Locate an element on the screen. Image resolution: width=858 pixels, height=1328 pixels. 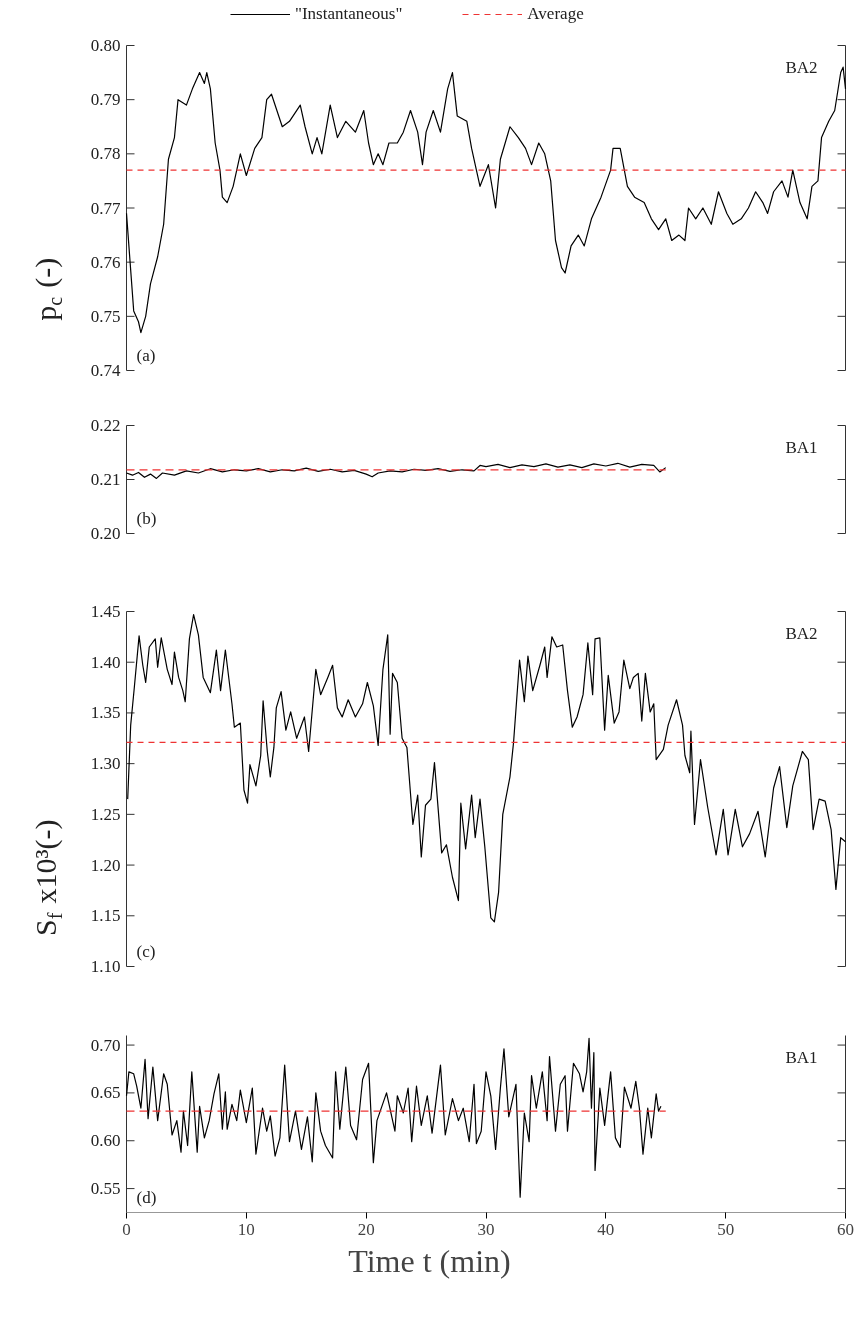
x-tick-label: 50 is located at coordinates (726, 1229).